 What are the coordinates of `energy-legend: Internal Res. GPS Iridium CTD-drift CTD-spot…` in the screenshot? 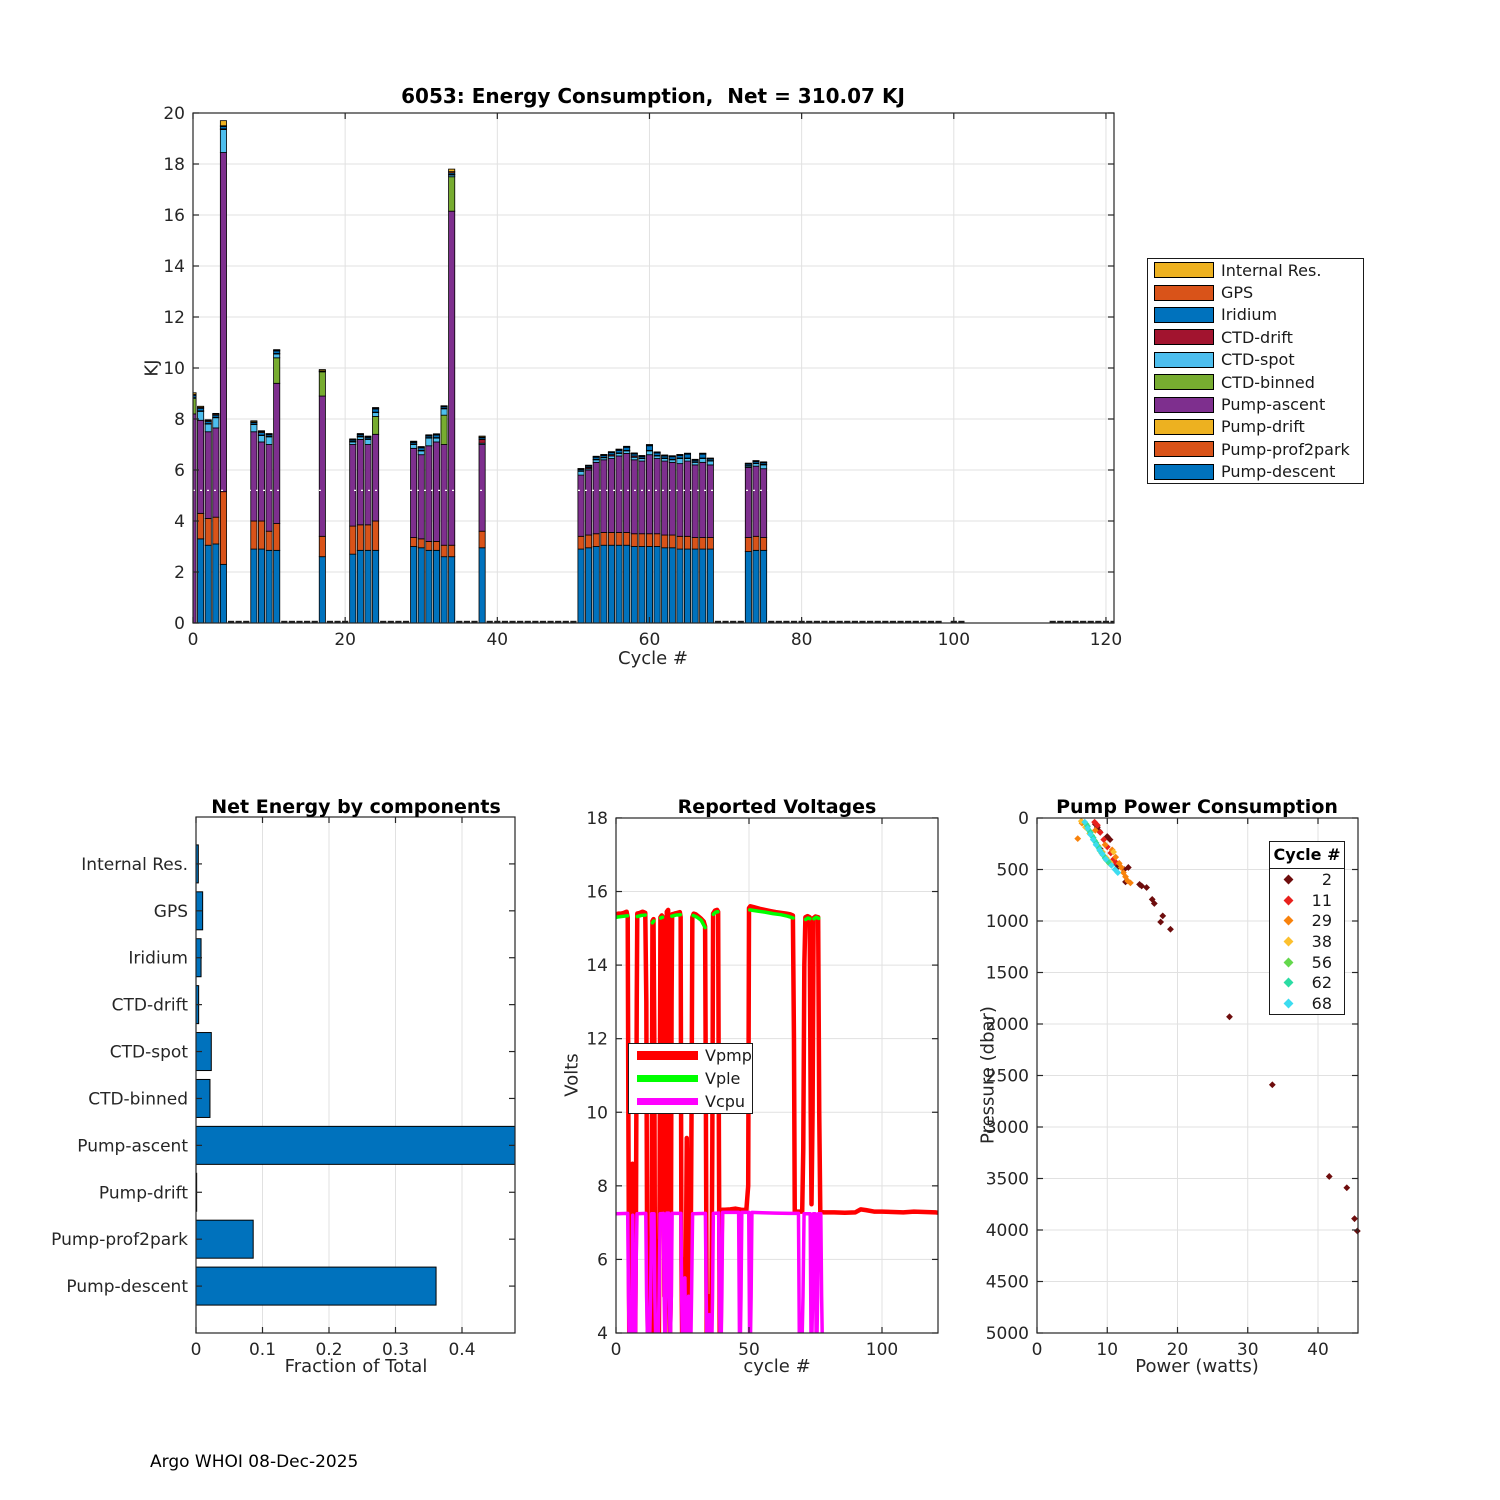 It's located at (1255, 371).